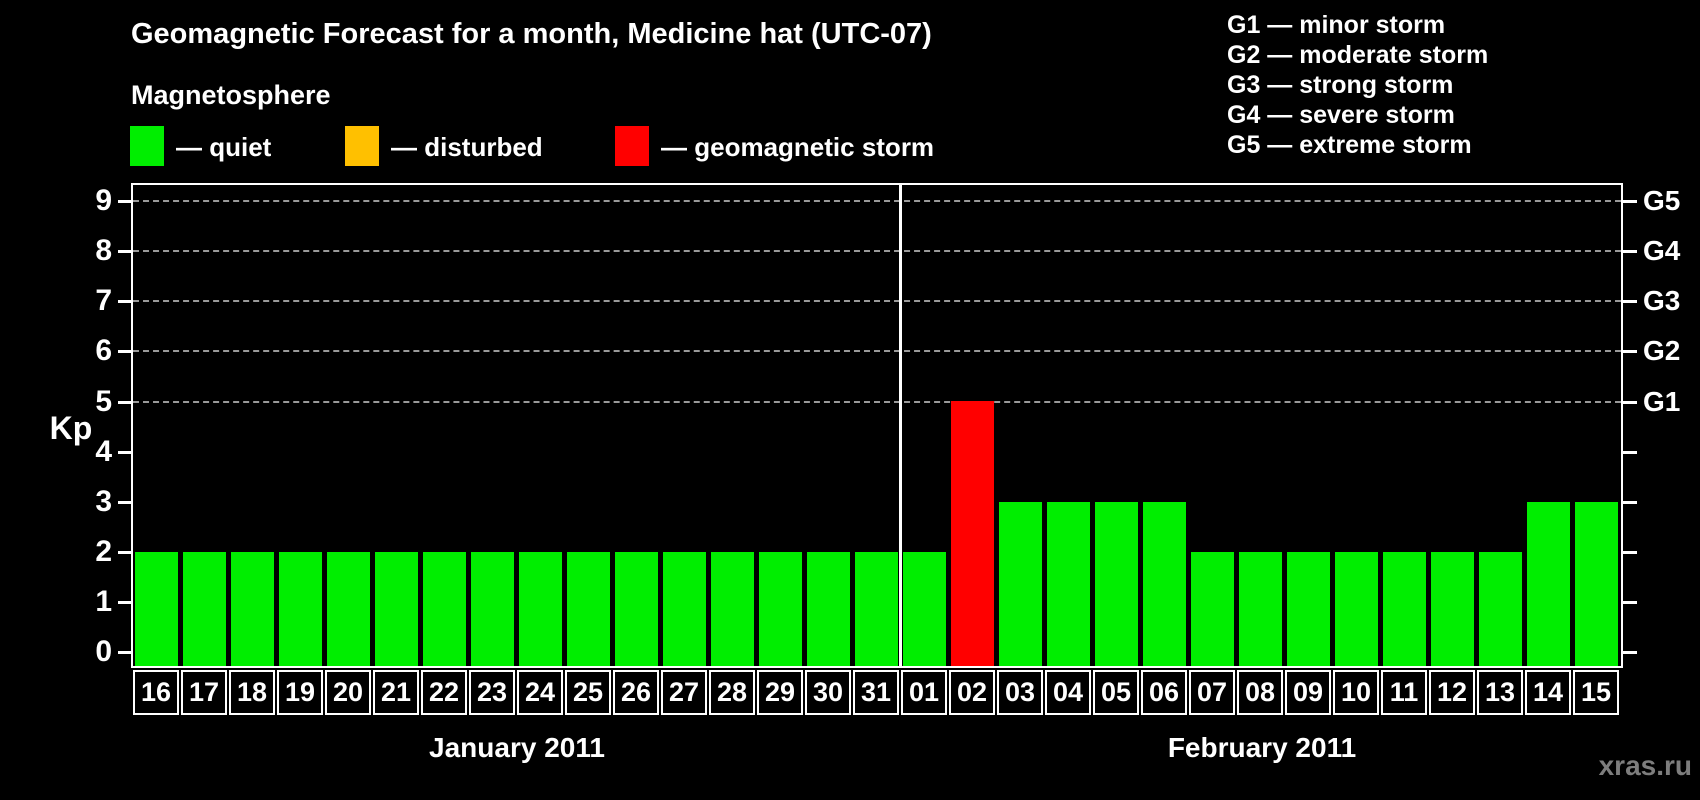  Describe the element at coordinates (1404, 692) in the screenshot. I see `day-label-box: 11` at that location.